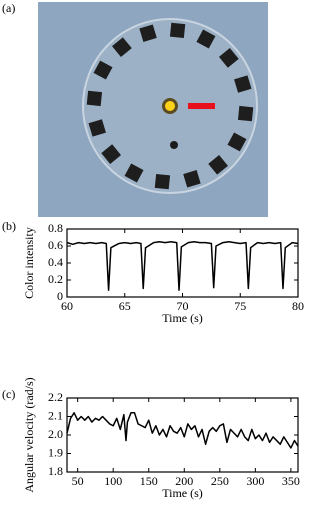  What do you see at coordinates (9, 226) in the screenshot?
I see `panel-label: (b)` at bounding box center [9, 226].